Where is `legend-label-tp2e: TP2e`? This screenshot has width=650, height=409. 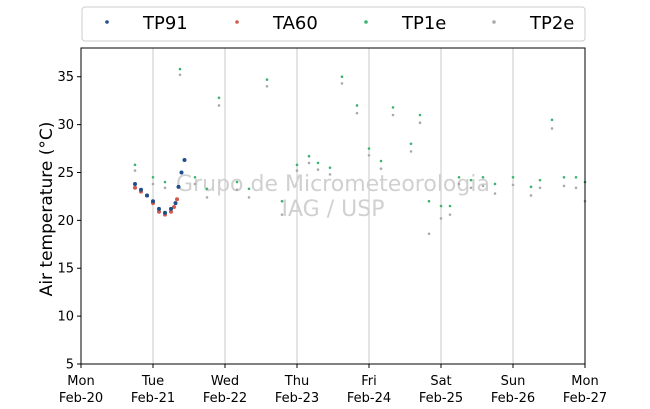 legend-label-tp2e: TP2e is located at coordinates (551, 23).